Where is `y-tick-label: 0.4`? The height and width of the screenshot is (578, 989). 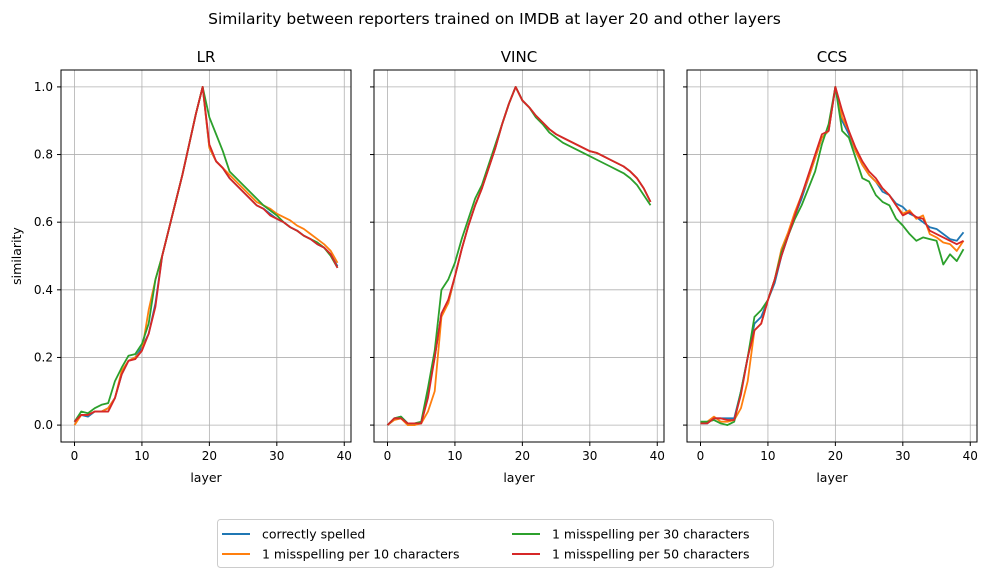
y-tick-label: 0.4 is located at coordinates (43, 290).